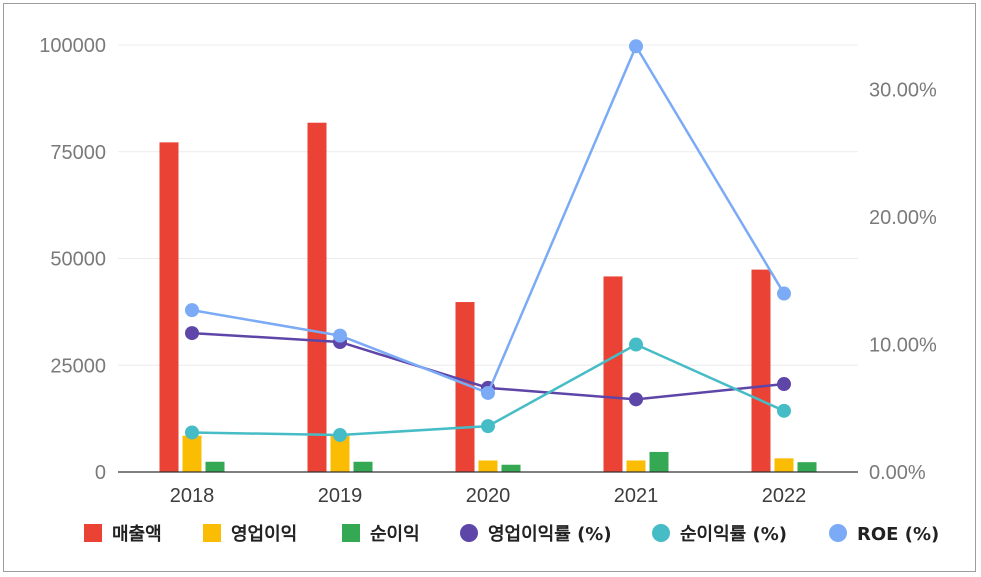 The width and height of the screenshot is (981, 577). I want to click on legend-label: 매출액, so click(137, 534).